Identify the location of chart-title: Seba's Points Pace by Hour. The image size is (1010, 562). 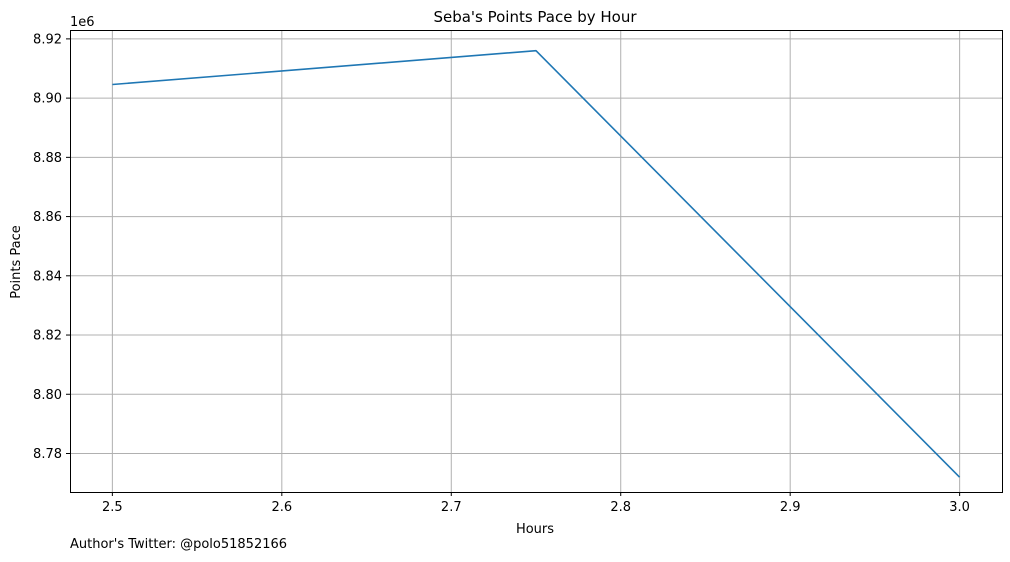
(535, 17).